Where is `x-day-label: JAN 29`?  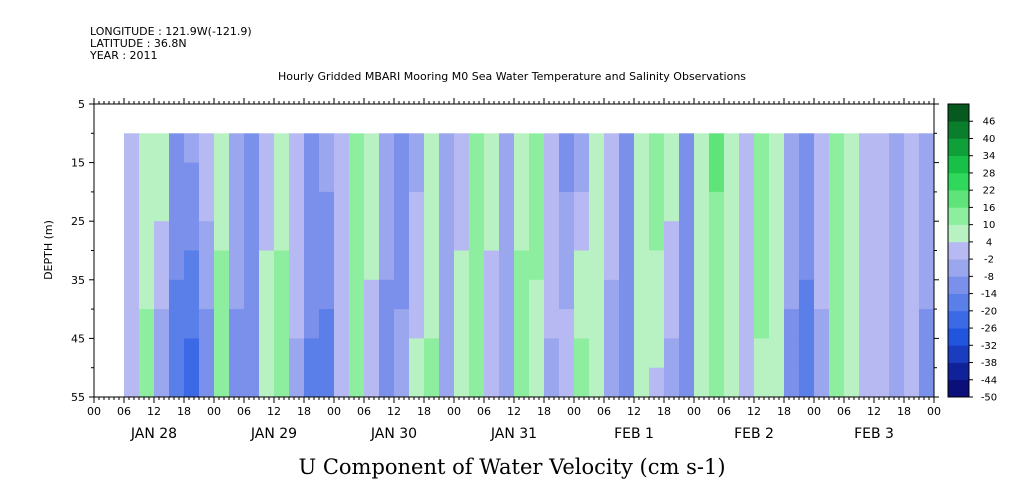 x-day-label: JAN 29 is located at coordinates (273, 434).